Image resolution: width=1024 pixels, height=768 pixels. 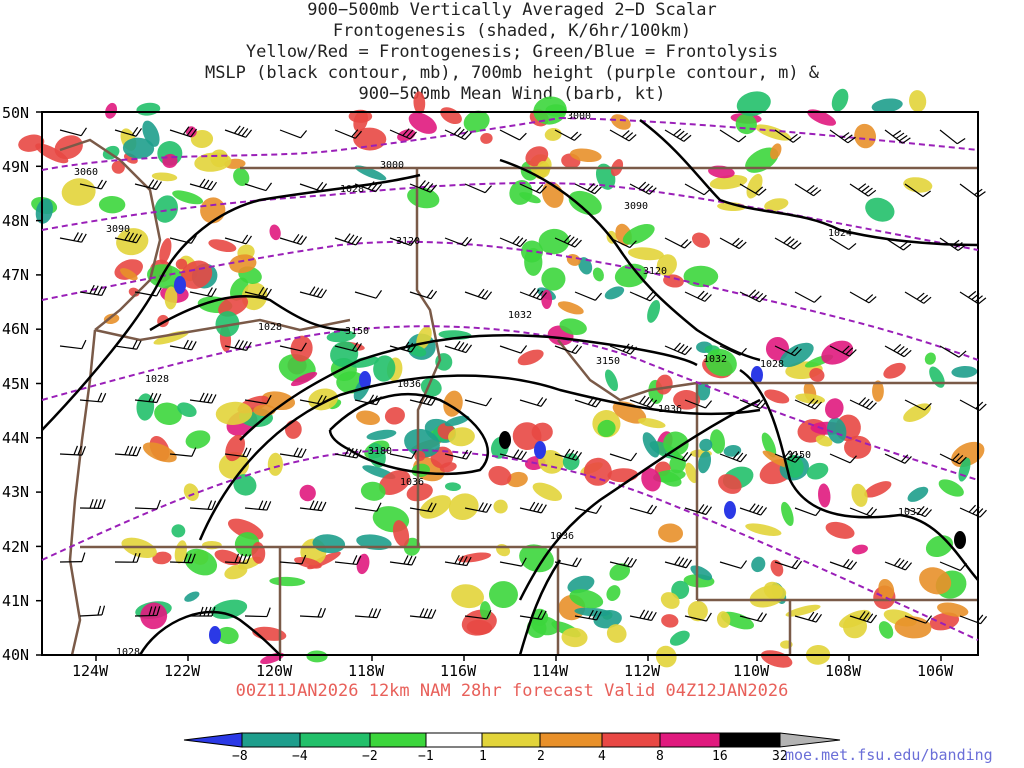 I want to click on mslp-label: 1036, so click(x=670, y=409).